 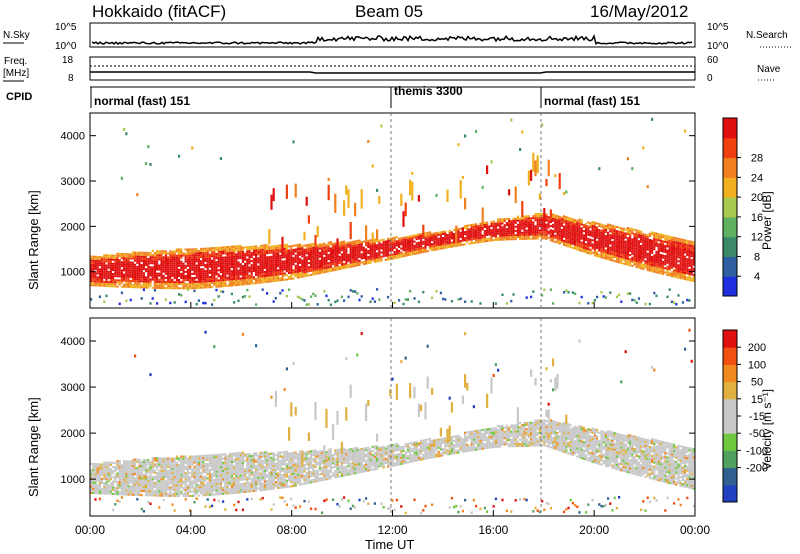 What do you see at coordinates (767, 35) in the screenshot?
I see `nsearch-label: N.Search` at bounding box center [767, 35].